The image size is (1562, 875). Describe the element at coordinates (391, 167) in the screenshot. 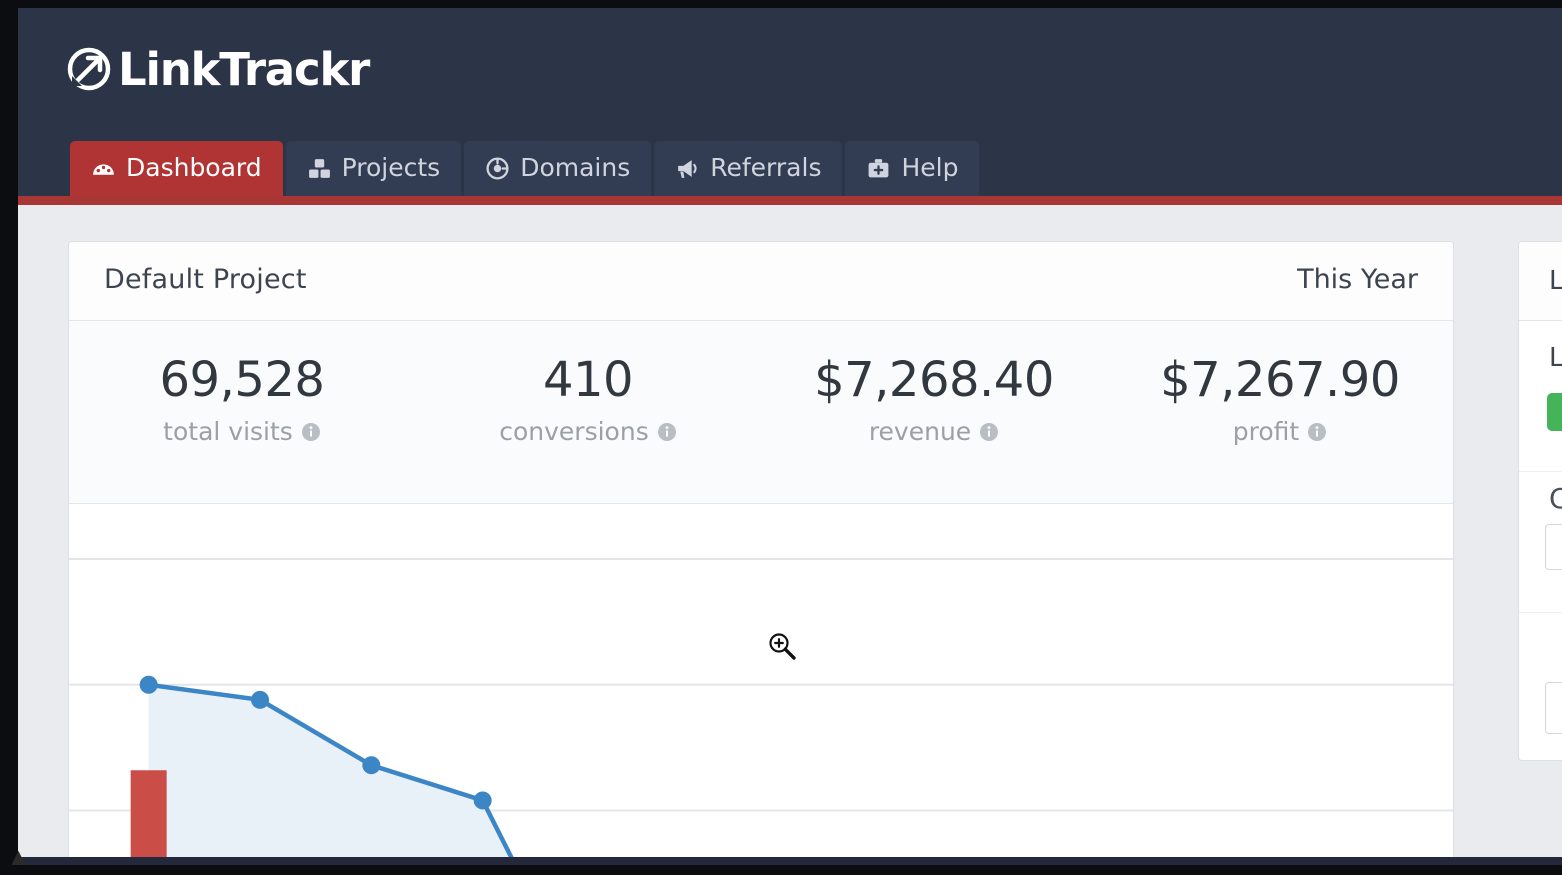

I see `tab-projects-label: Projects` at that location.